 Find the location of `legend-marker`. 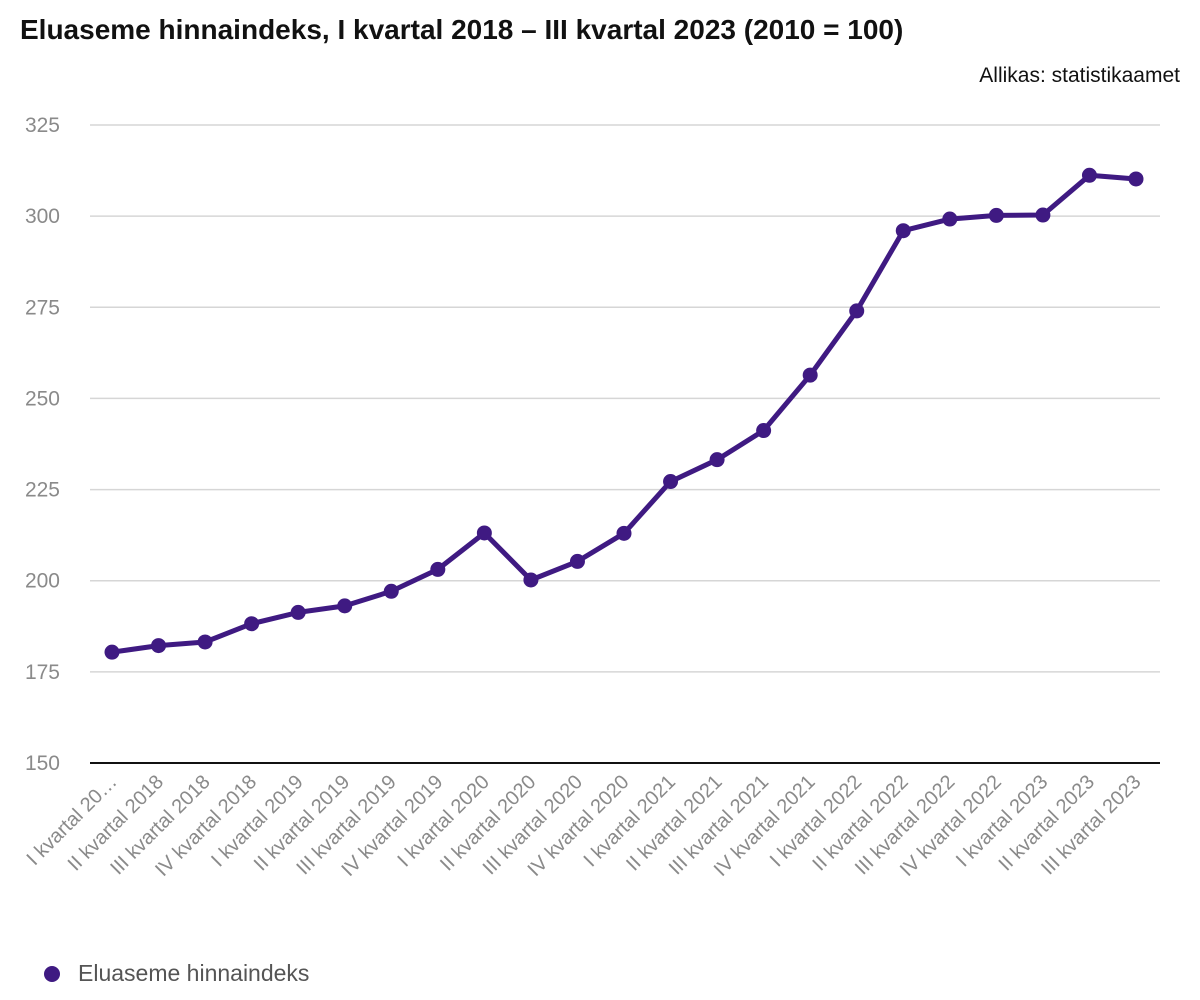

legend-marker is located at coordinates (52, 973).